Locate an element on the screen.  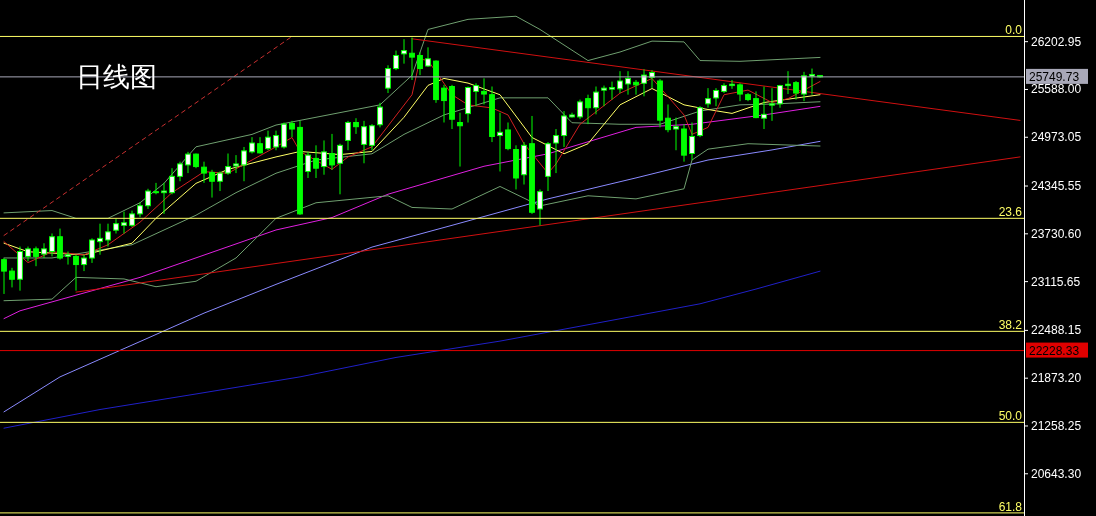
y-tick-label: 23730.60 is located at coordinates (1056, 233).